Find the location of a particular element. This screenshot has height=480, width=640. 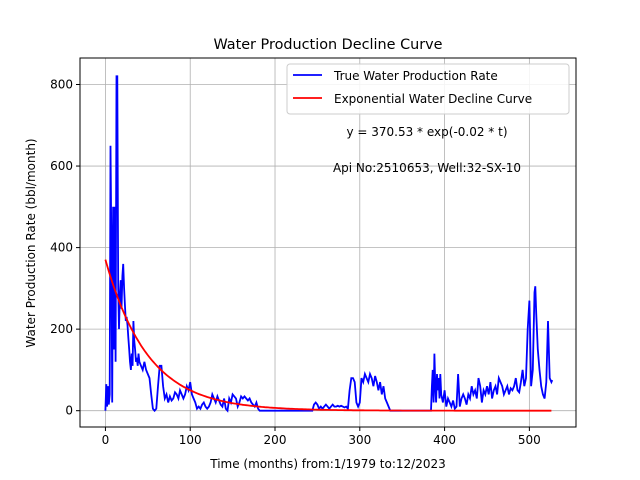

y-tick-label: 400 is located at coordinates (61, 248).